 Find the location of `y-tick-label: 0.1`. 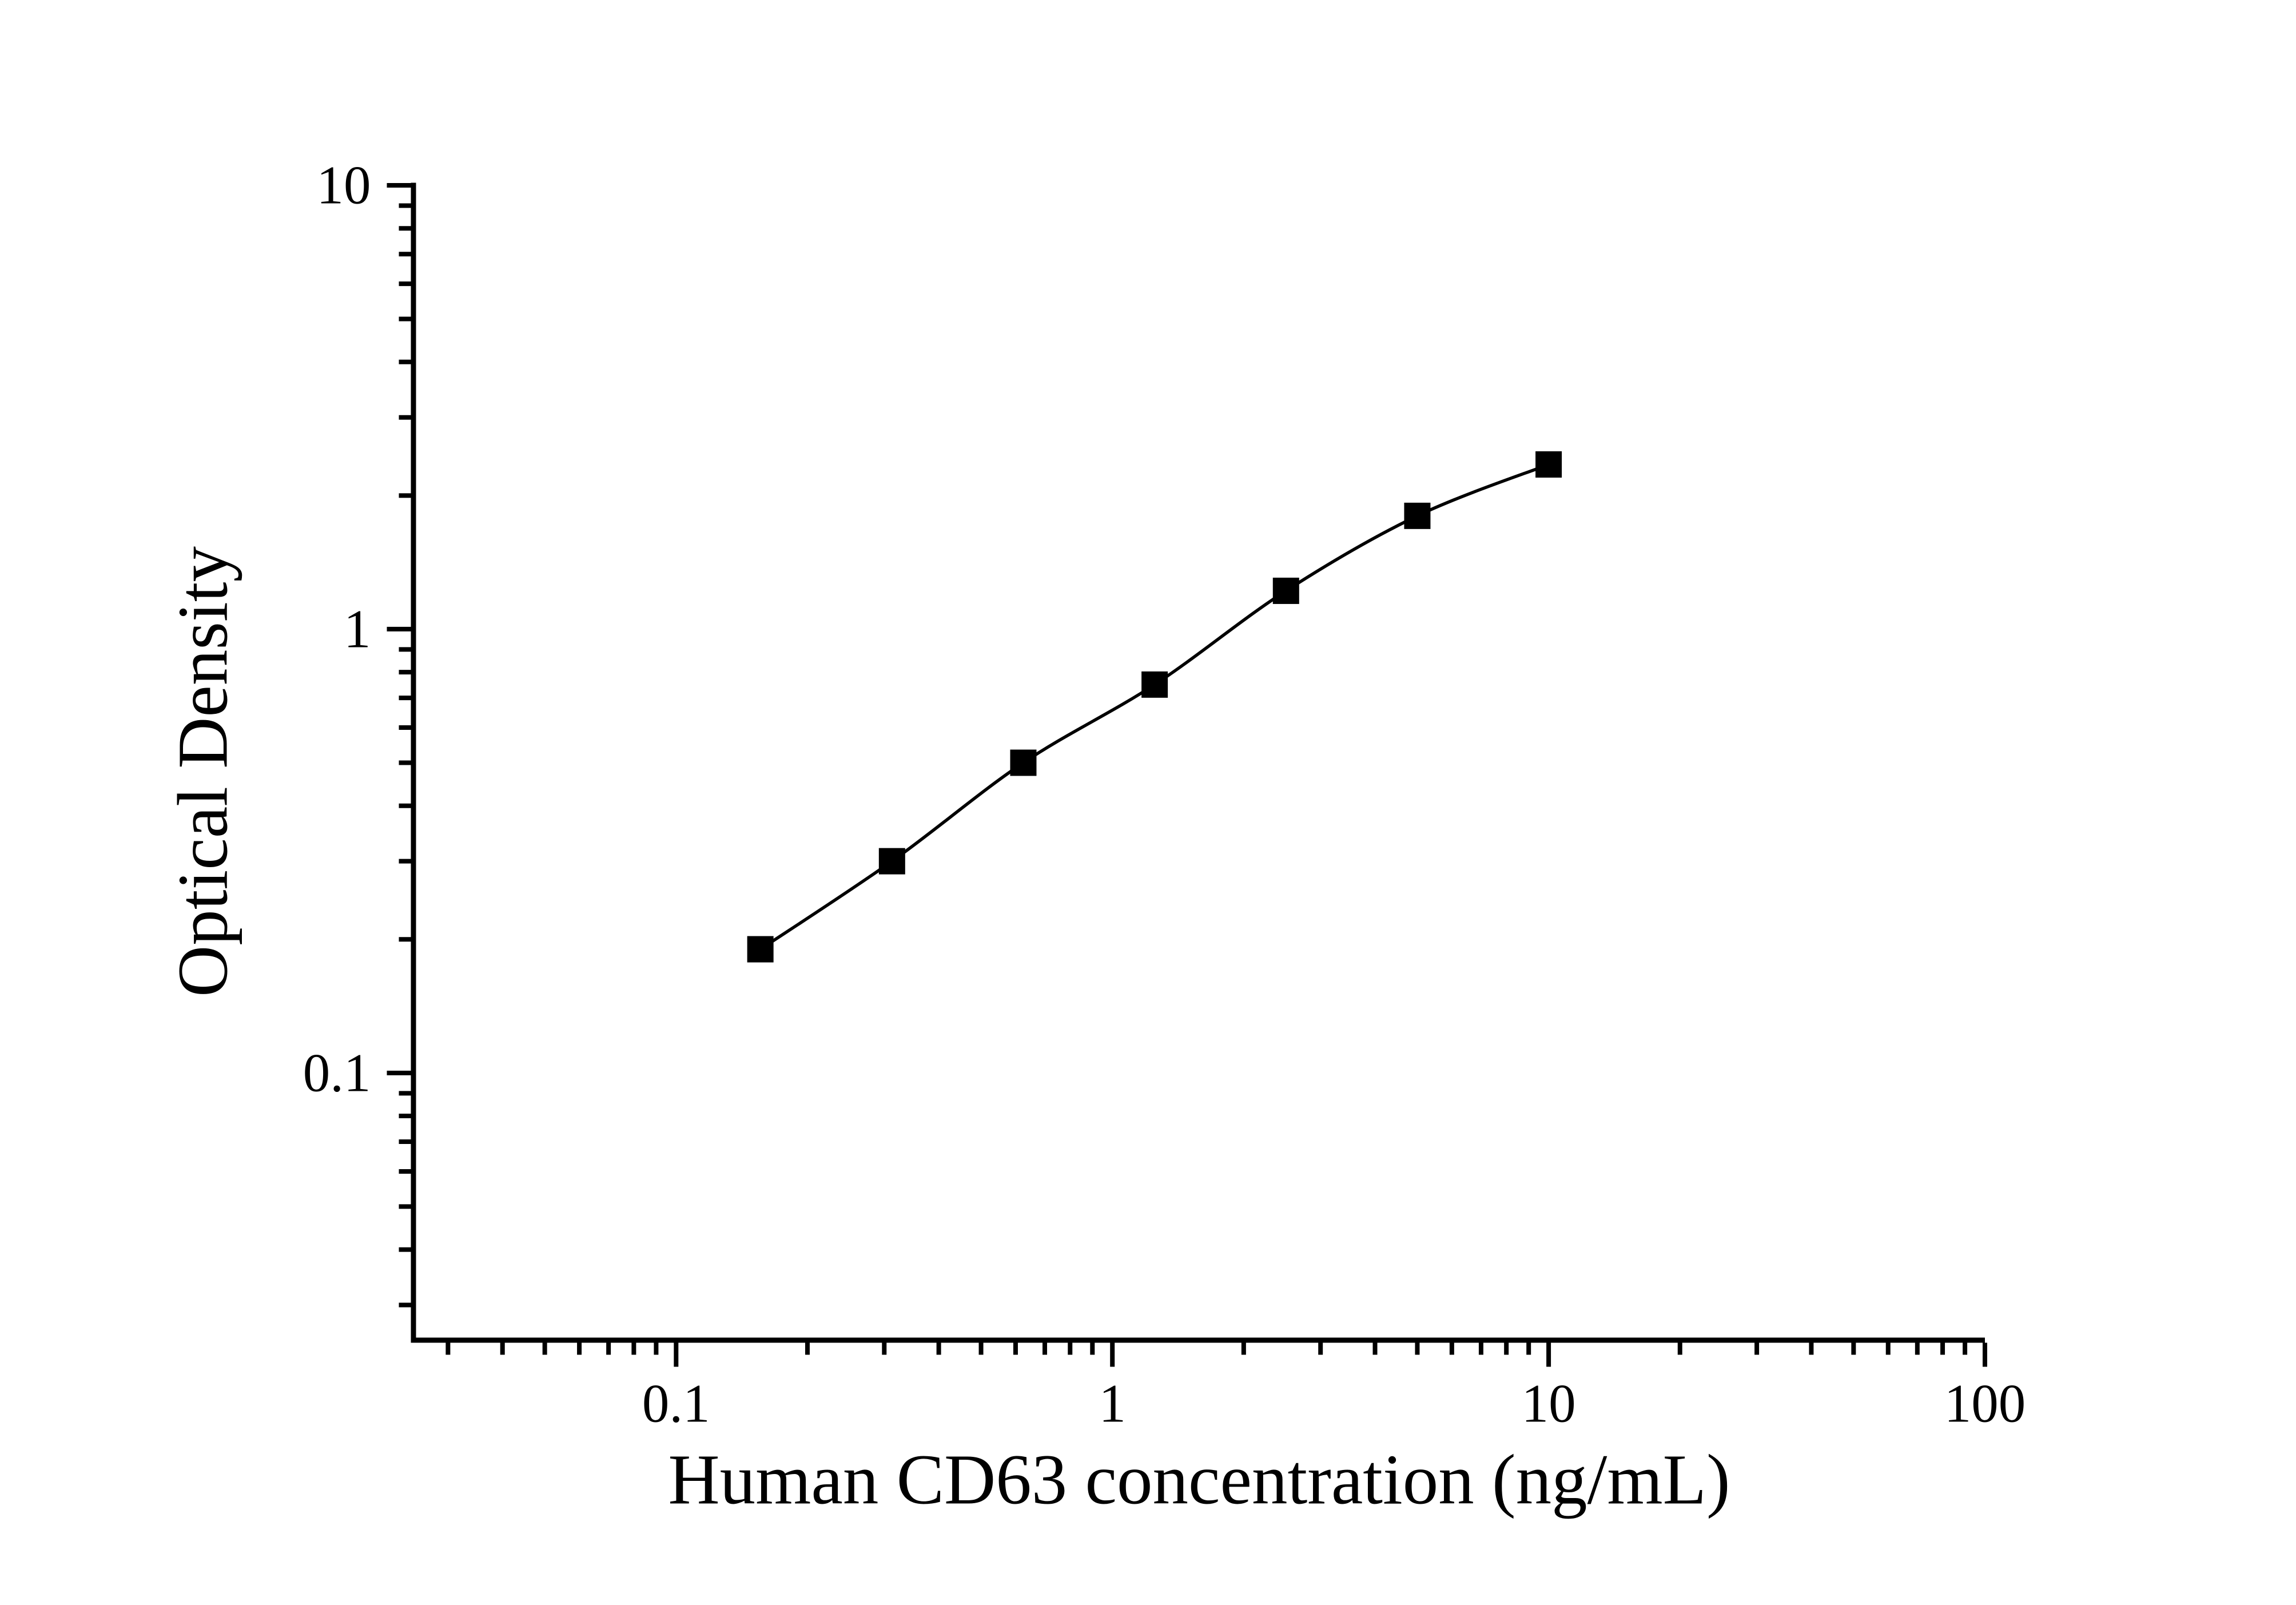

y-tick-label: 0.1 is located at coordinates (337, 1072).